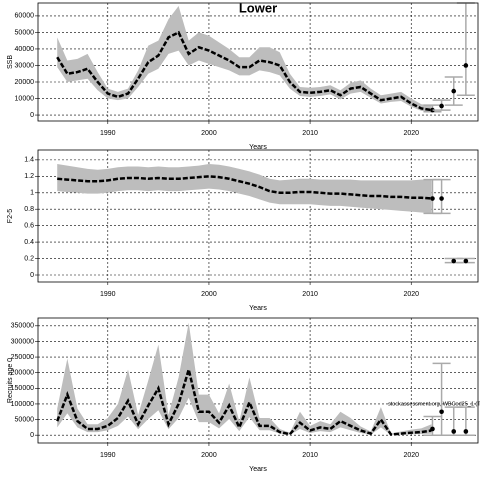 The image size is (480, 480). What do you see at coordinates (25, 82) in the screenshot?
I see `y-tick-label: 20000` at bounding box center [25, 82].